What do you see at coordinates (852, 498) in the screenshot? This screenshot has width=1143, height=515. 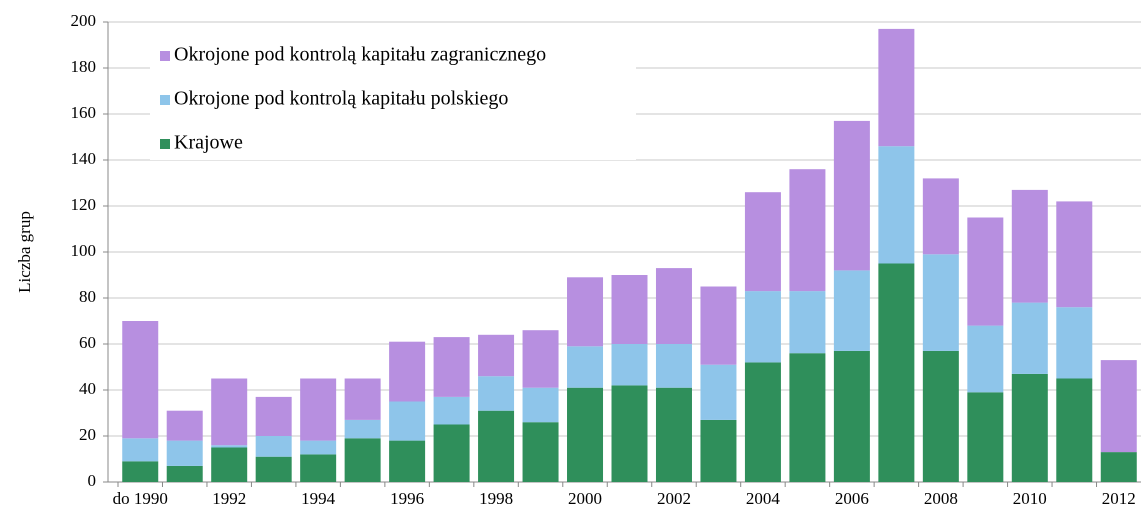 I see `x-tick-label: 2006` at bounding box center [852, 498].